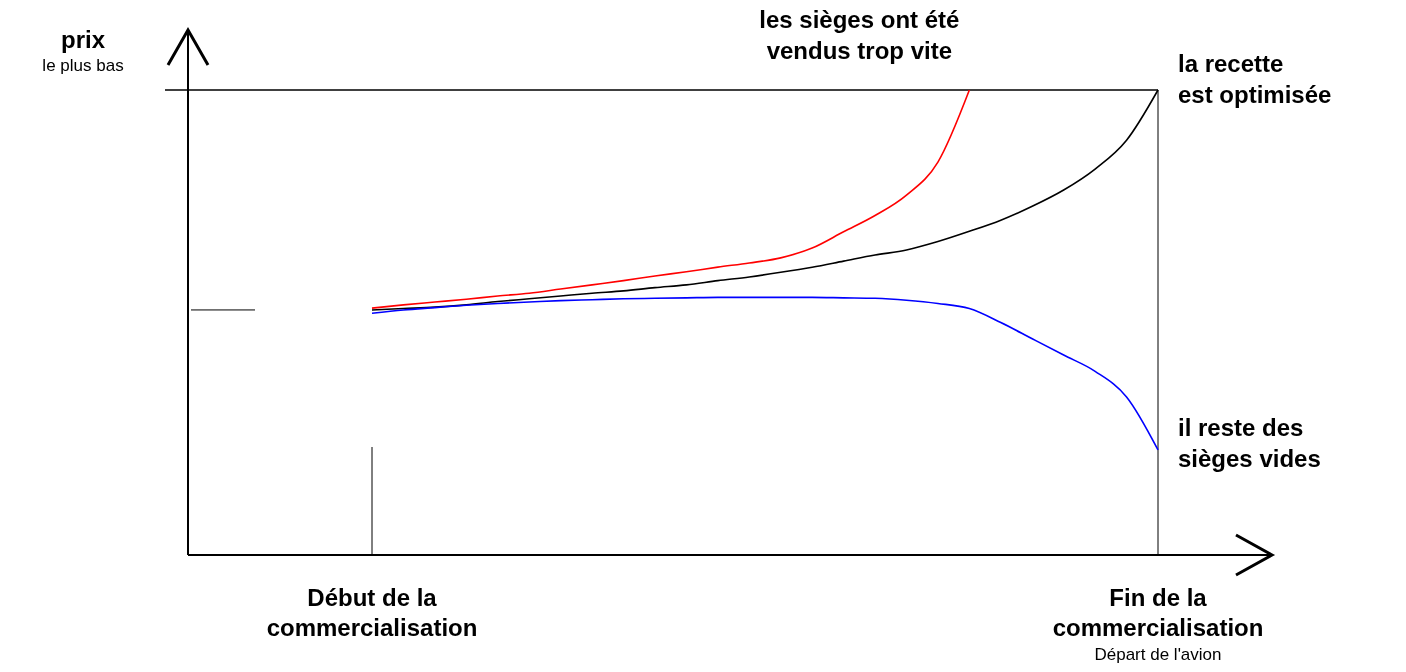 The image size is (1406, 672). Describe the element at coordinates (372, 612) in the screenshot. I see `x-tick-label: Début de la commercialisation` at that location.